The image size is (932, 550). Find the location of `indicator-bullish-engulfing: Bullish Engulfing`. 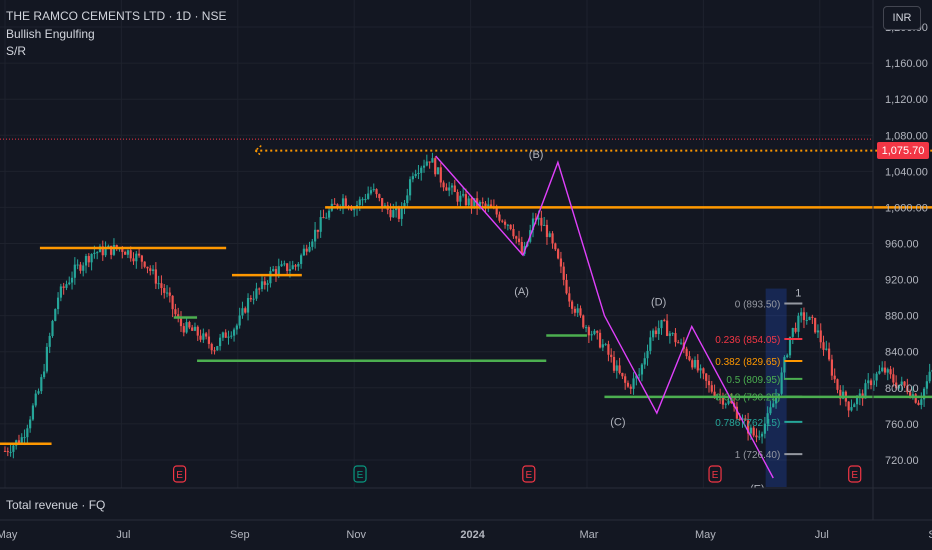

indicator-bullish-engulfing: Bullish Engulfing is located at coordinates (50, 34).